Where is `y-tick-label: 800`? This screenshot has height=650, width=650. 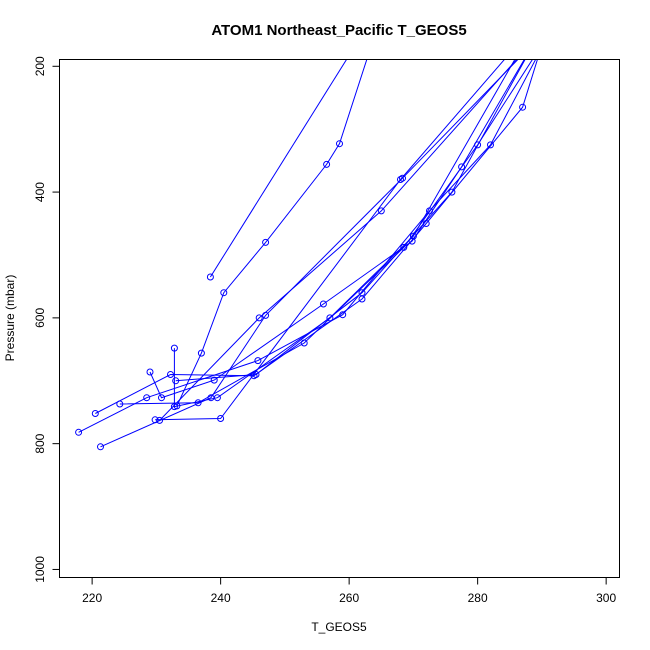
y-tick-label: 800 is located at coordinates (40, 443).